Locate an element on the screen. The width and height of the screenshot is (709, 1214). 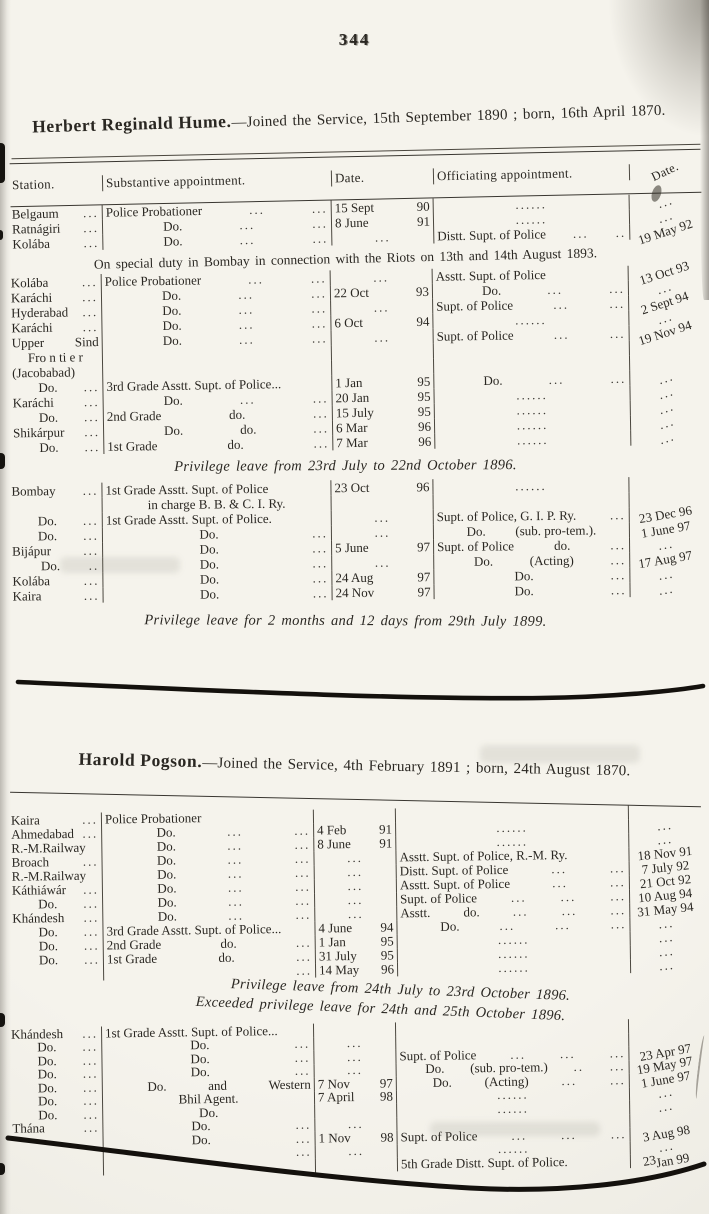
header-date: Date. is located at coordinates (383, 177).